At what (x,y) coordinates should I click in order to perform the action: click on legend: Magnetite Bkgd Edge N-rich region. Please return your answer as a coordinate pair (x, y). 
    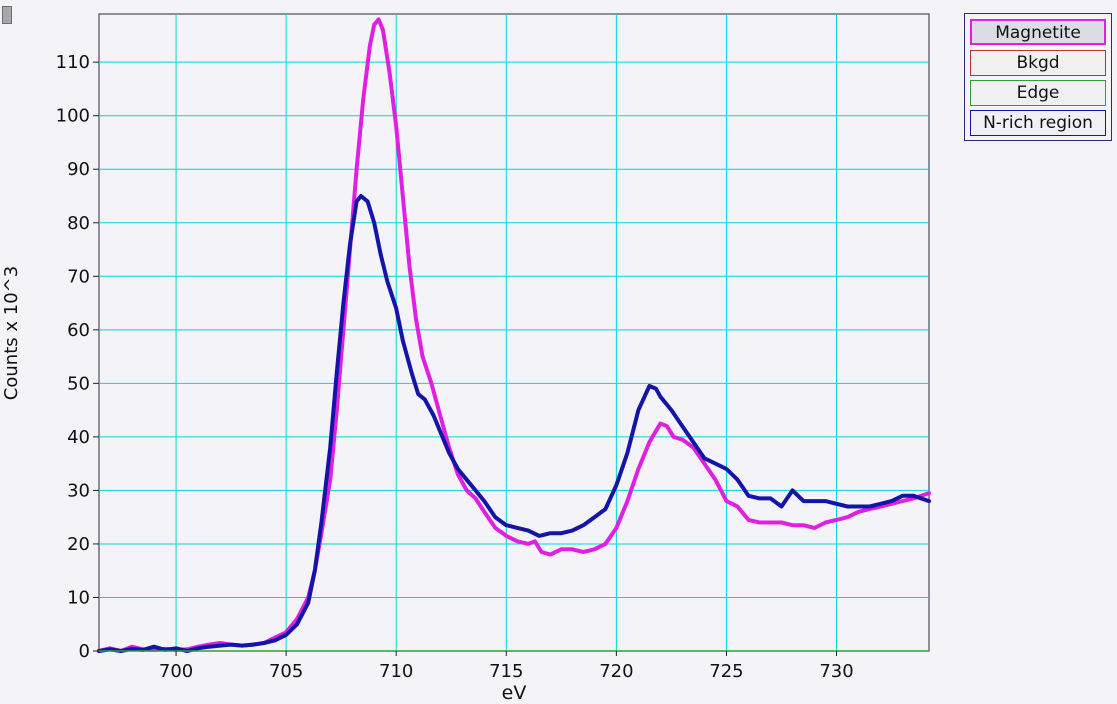
    Looking at the image, I should click on (1038, 77).